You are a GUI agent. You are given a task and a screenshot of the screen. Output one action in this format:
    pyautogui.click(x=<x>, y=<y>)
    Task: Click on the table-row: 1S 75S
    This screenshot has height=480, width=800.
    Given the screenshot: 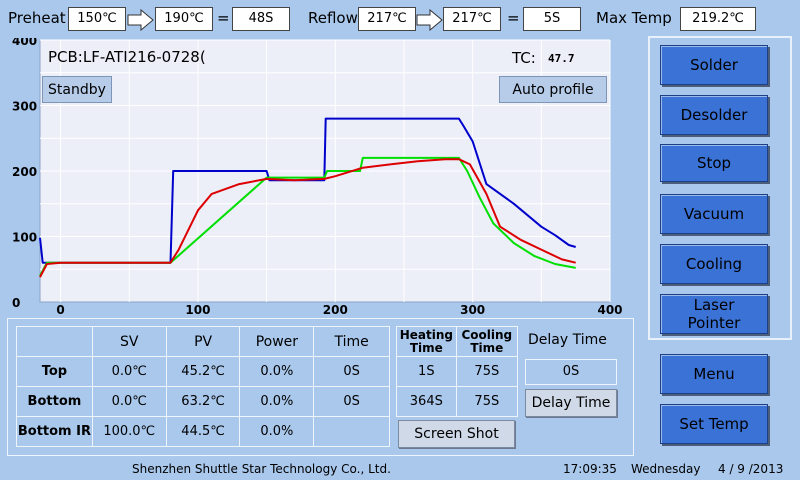 What is the action you would take?
    pyautogui.click(x=457, y=371)
    